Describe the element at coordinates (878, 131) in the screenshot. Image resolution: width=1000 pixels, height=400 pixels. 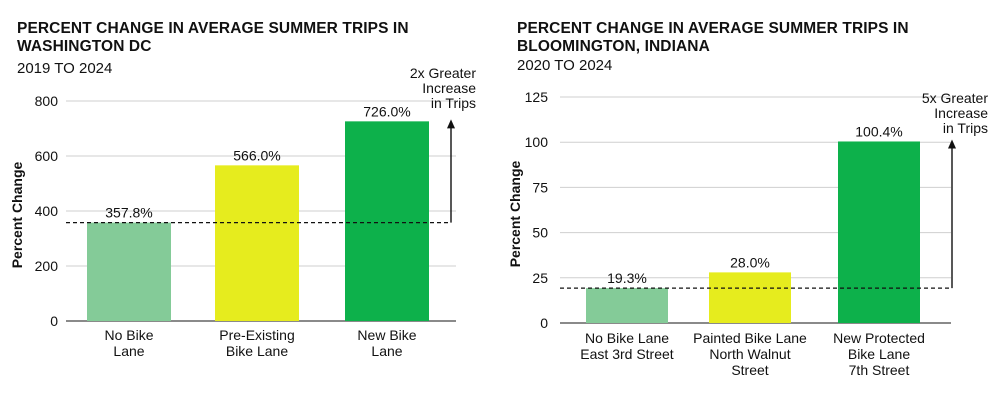
I see `data-label: 100.4%` at that location.